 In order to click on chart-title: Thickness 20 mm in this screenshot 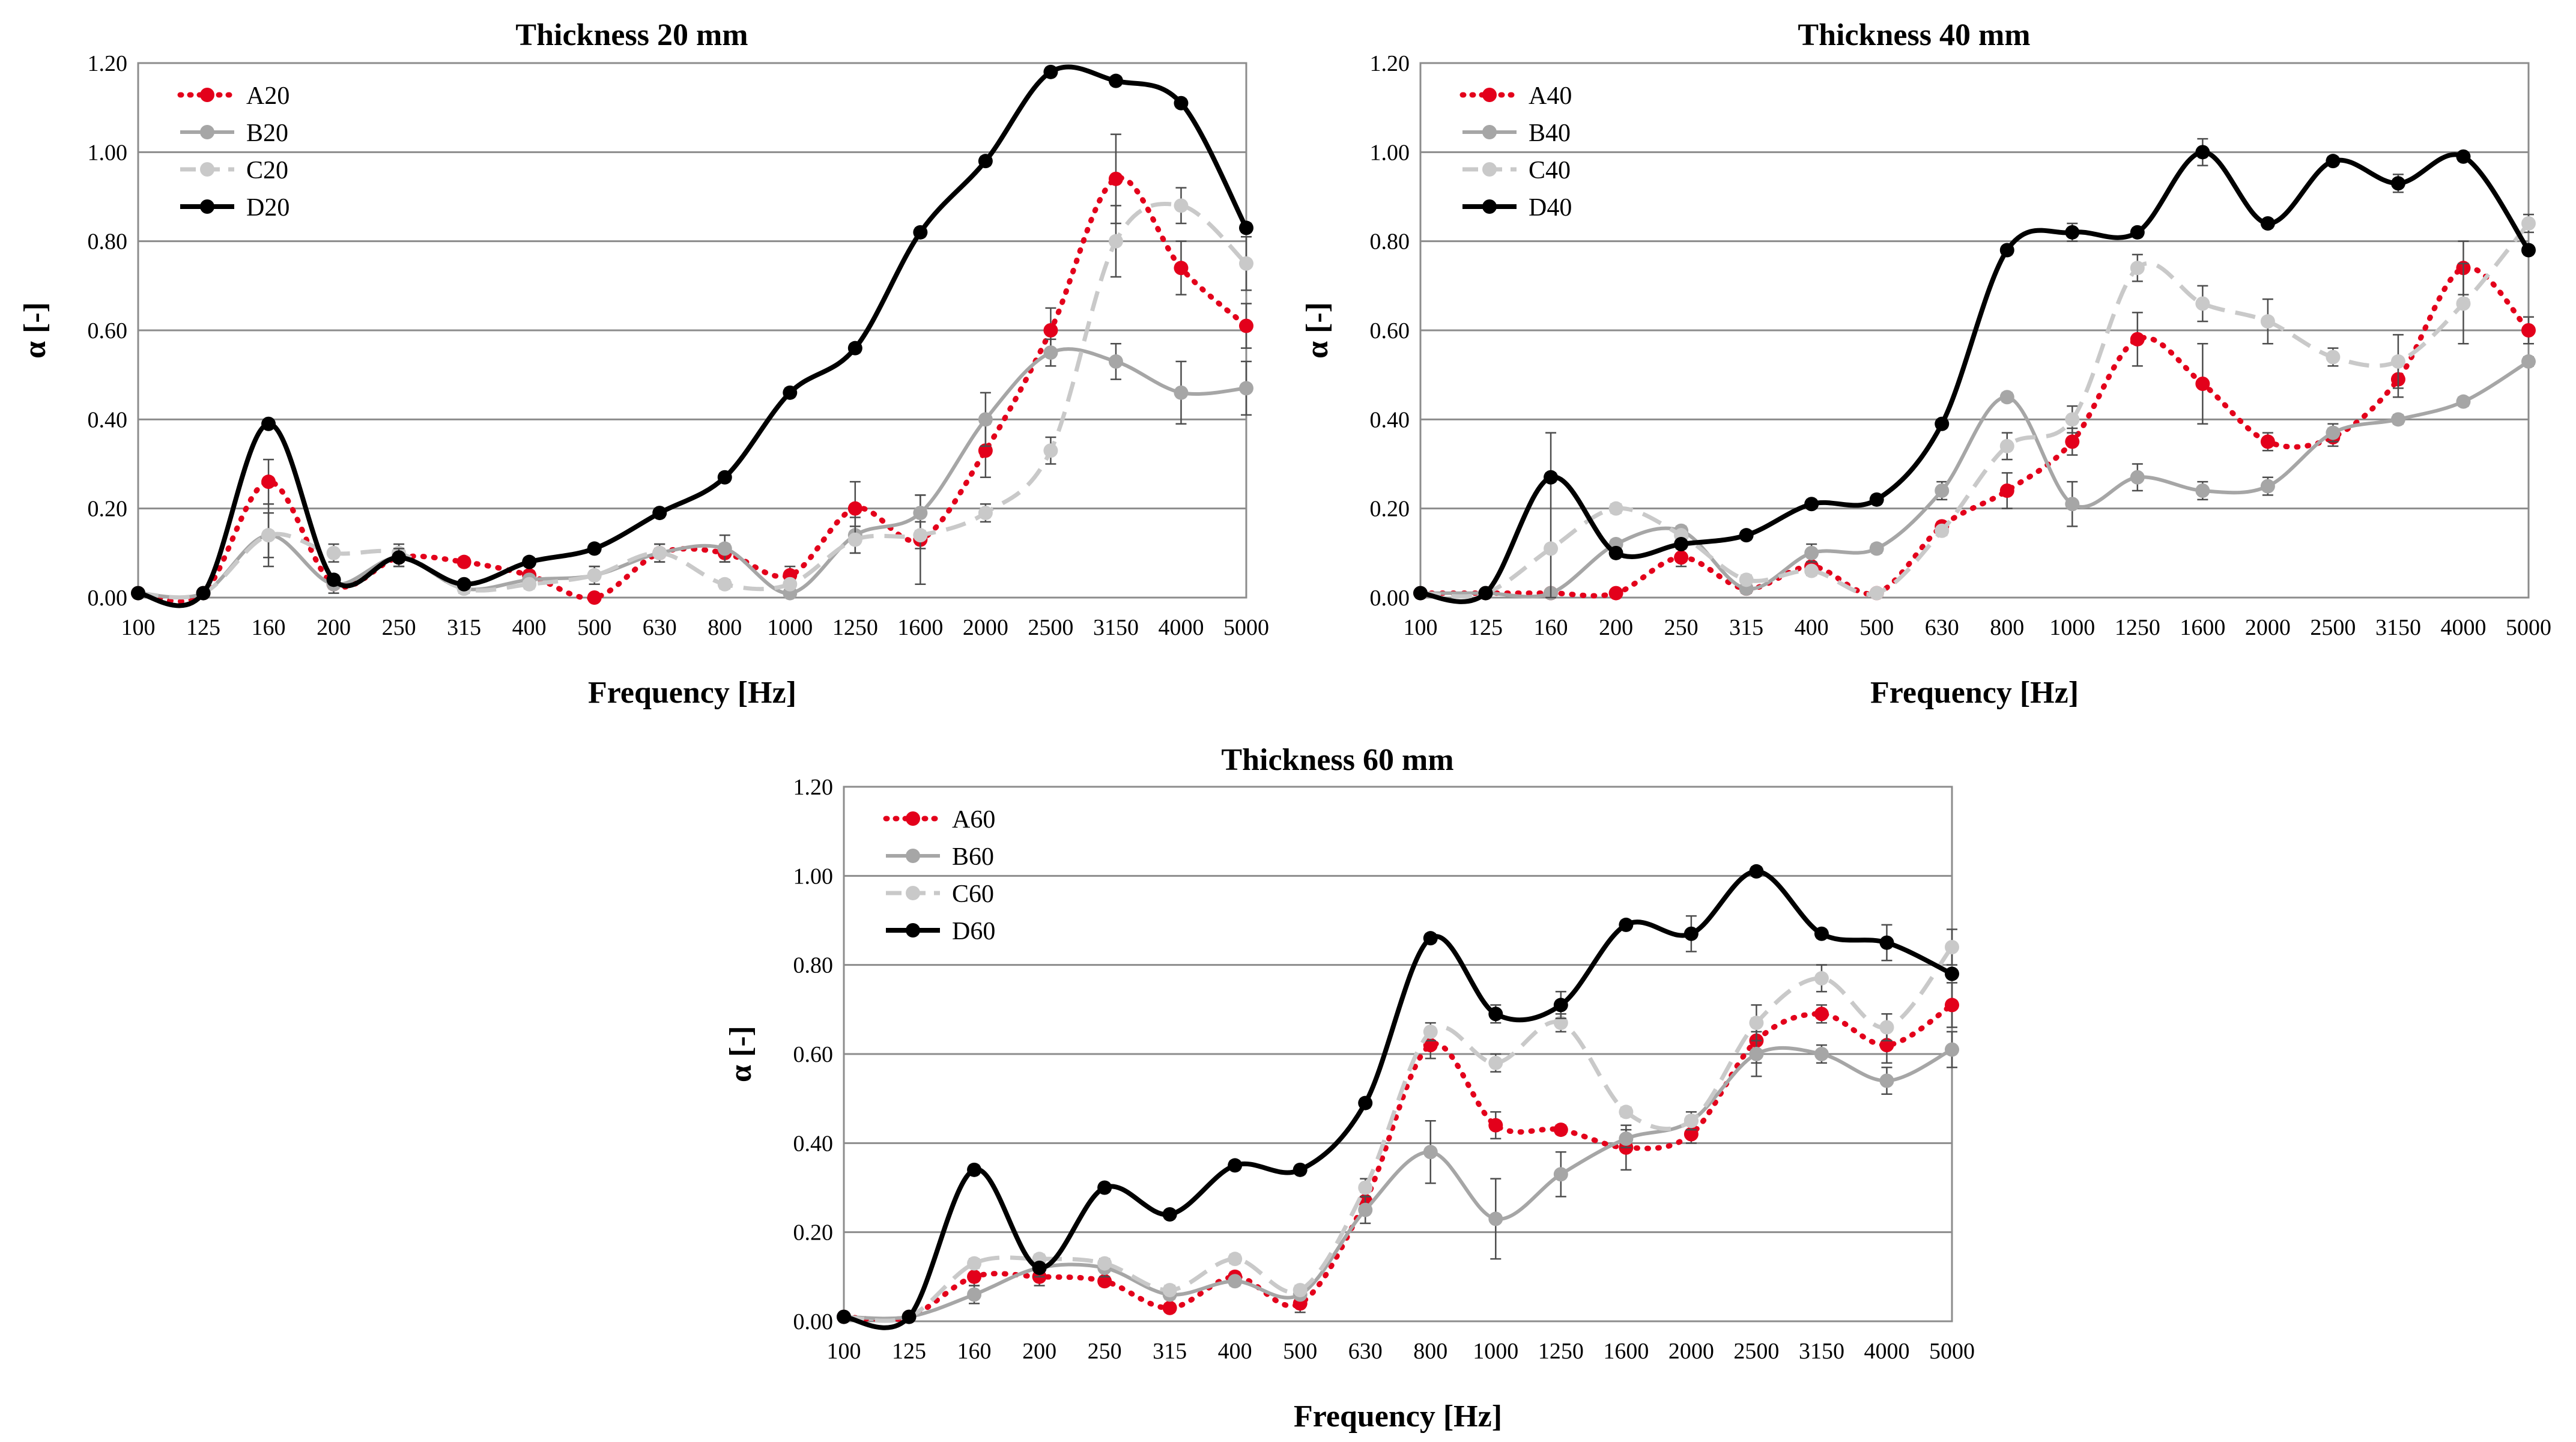, I will do `click(631, 35)`.